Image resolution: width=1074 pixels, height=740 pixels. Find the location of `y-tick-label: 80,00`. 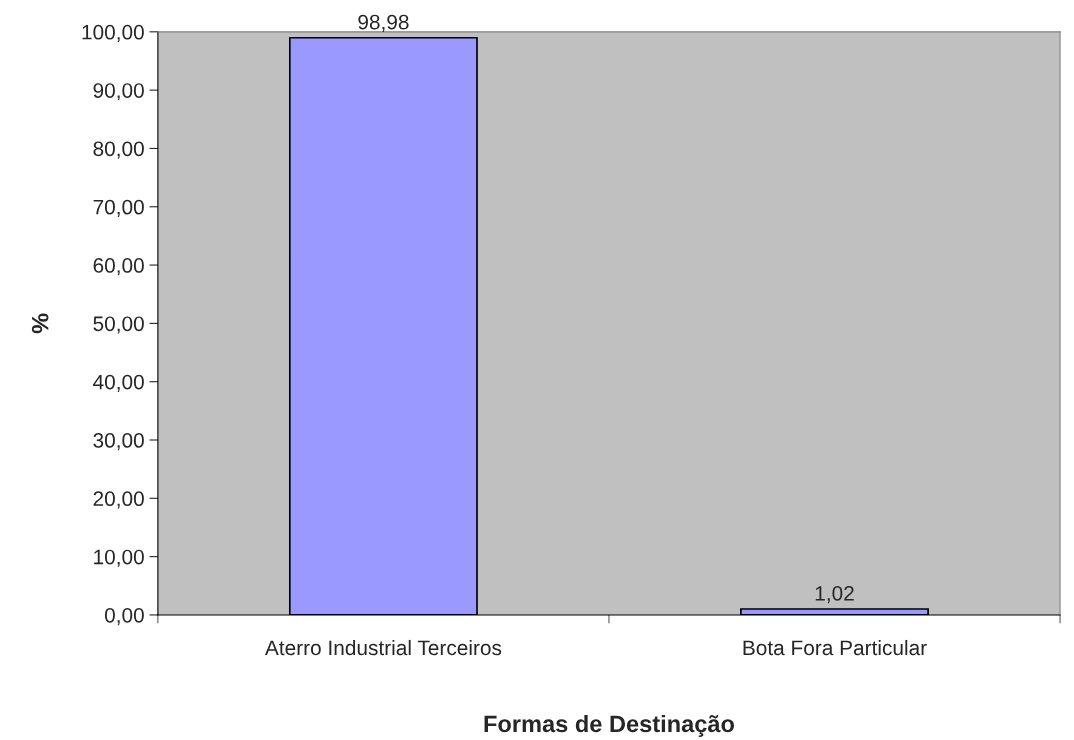

y-tick-label: 80,00 is located at coordinates (118, 150).